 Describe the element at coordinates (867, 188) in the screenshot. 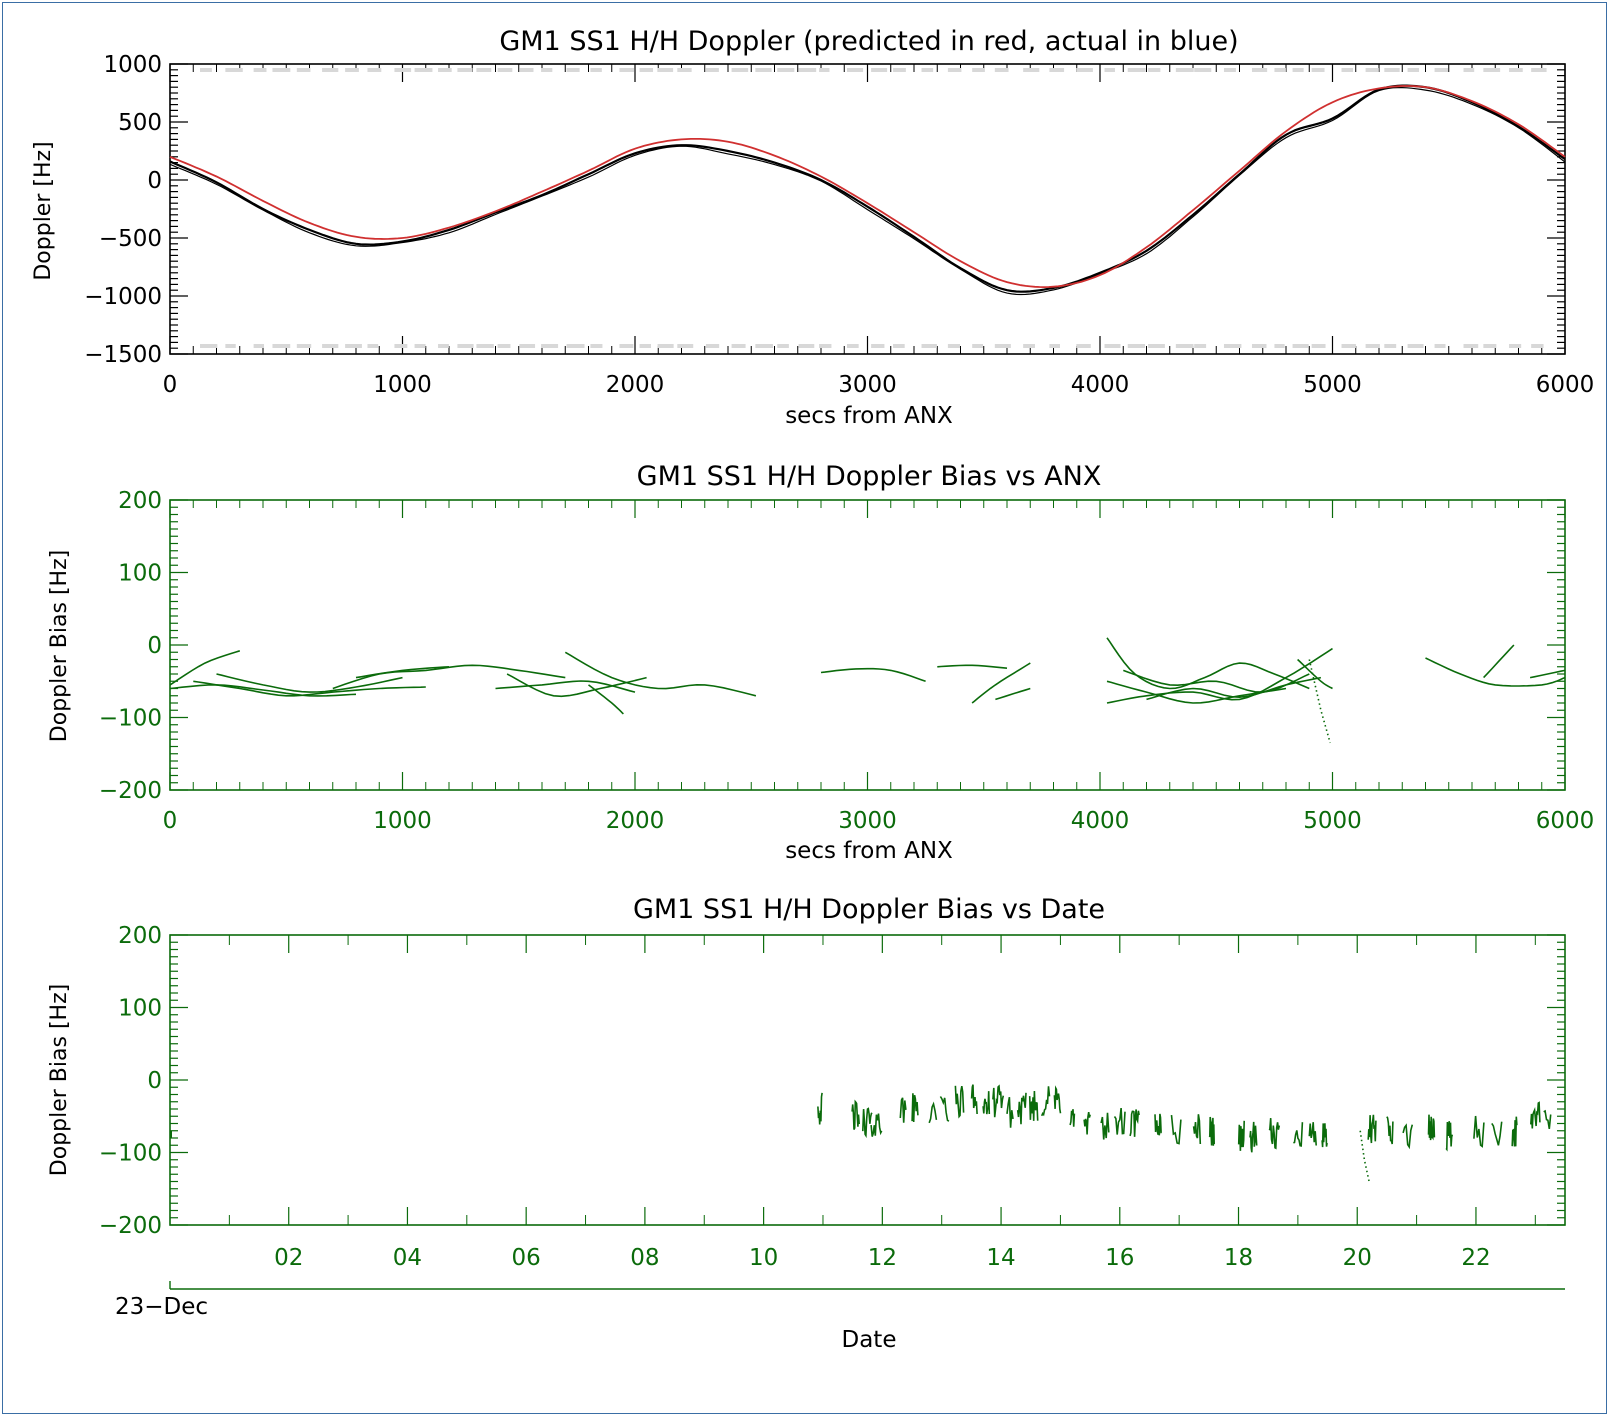

I see `series-line-actual` at that location.